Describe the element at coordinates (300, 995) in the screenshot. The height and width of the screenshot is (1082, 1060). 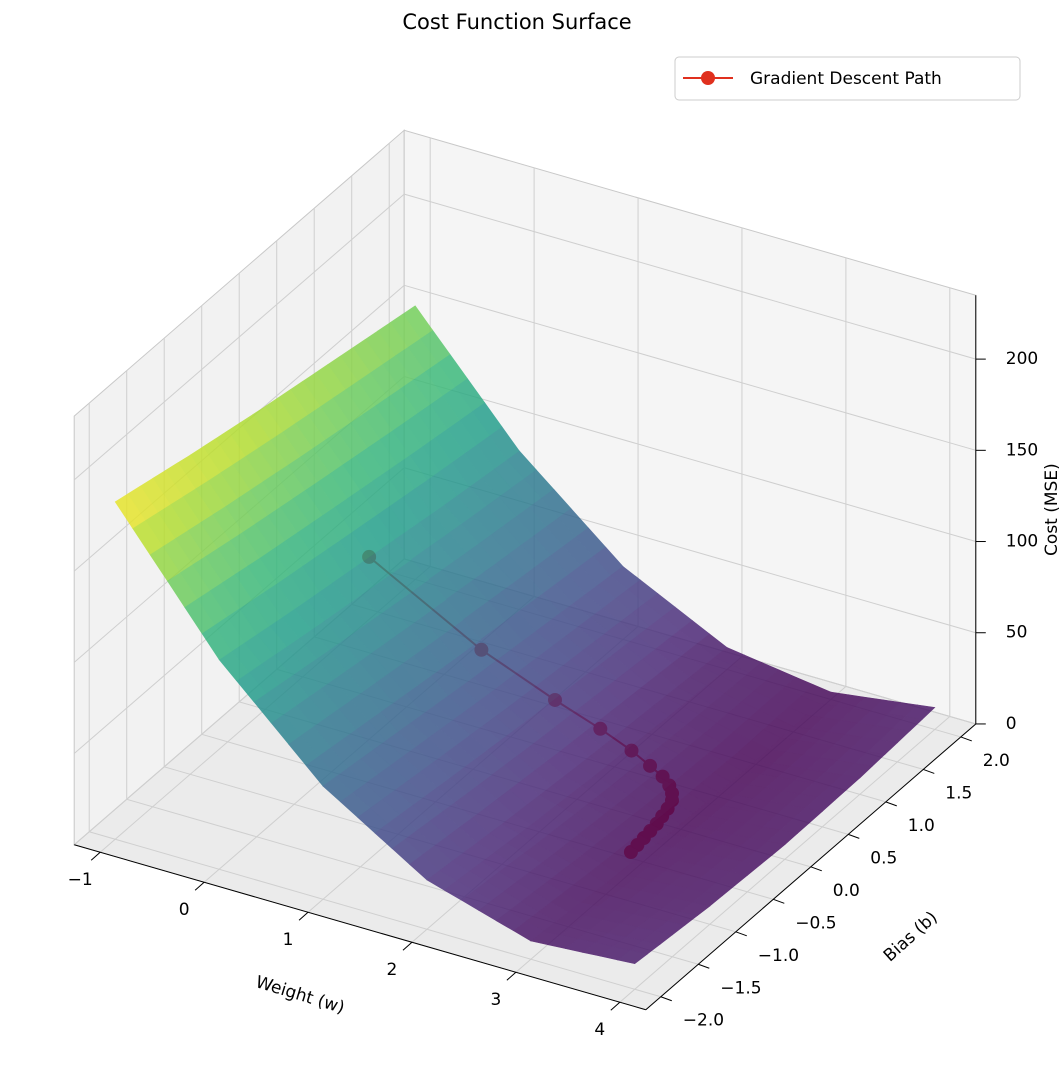
I see `x-axis-label: Weight (w)` at that location.